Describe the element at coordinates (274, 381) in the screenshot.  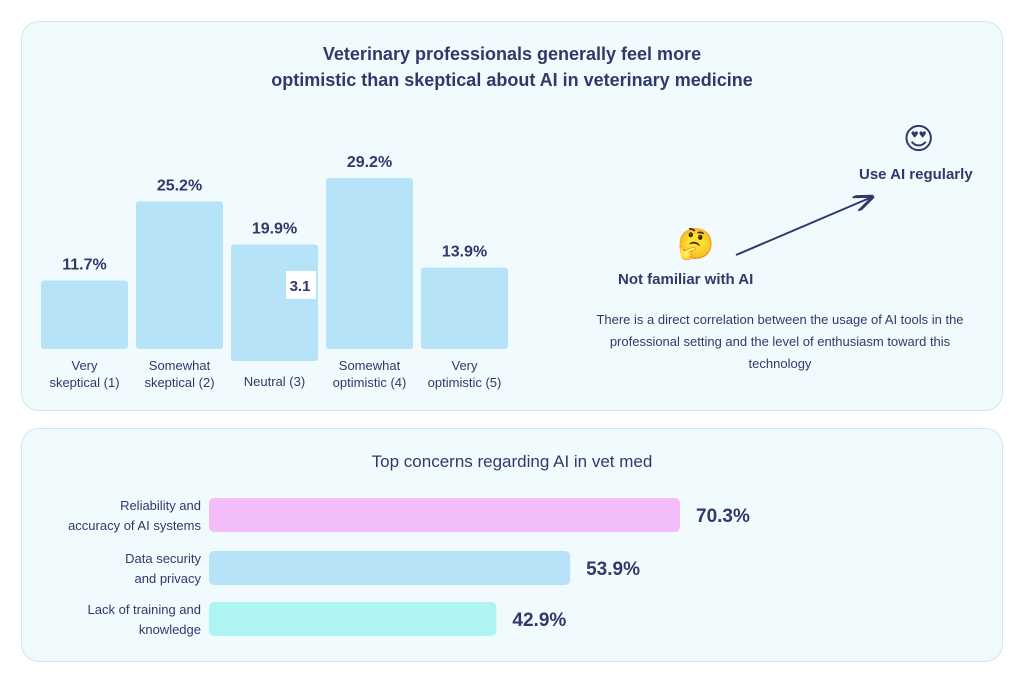
I see `sentiment-category-label: Neutral (3)` at that location.